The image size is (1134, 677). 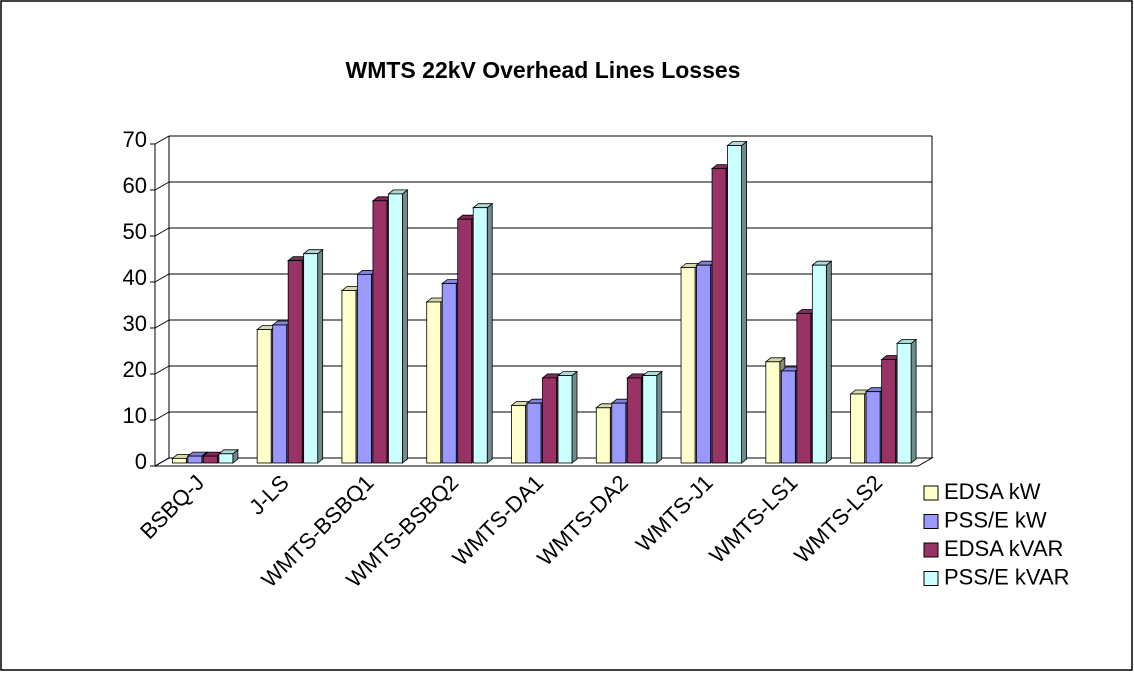 I want to click on y-tick-label: 10, so click(x=135, y=415).